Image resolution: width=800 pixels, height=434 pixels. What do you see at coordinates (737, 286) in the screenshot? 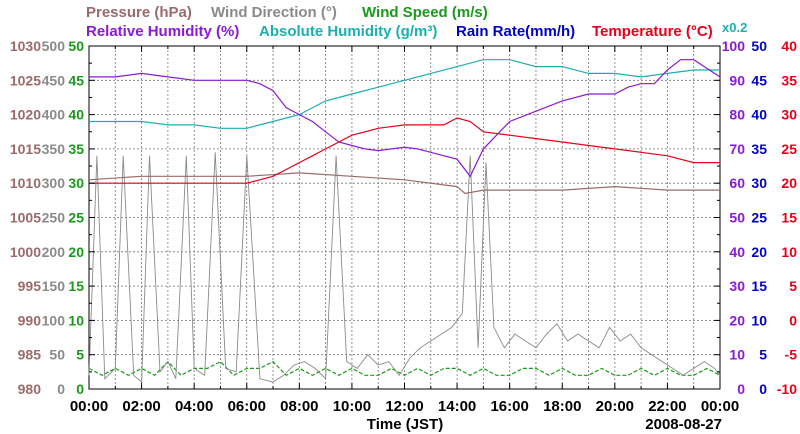
I see `y-tick-relative-humidity: 30` at bounding box center [737, 286].